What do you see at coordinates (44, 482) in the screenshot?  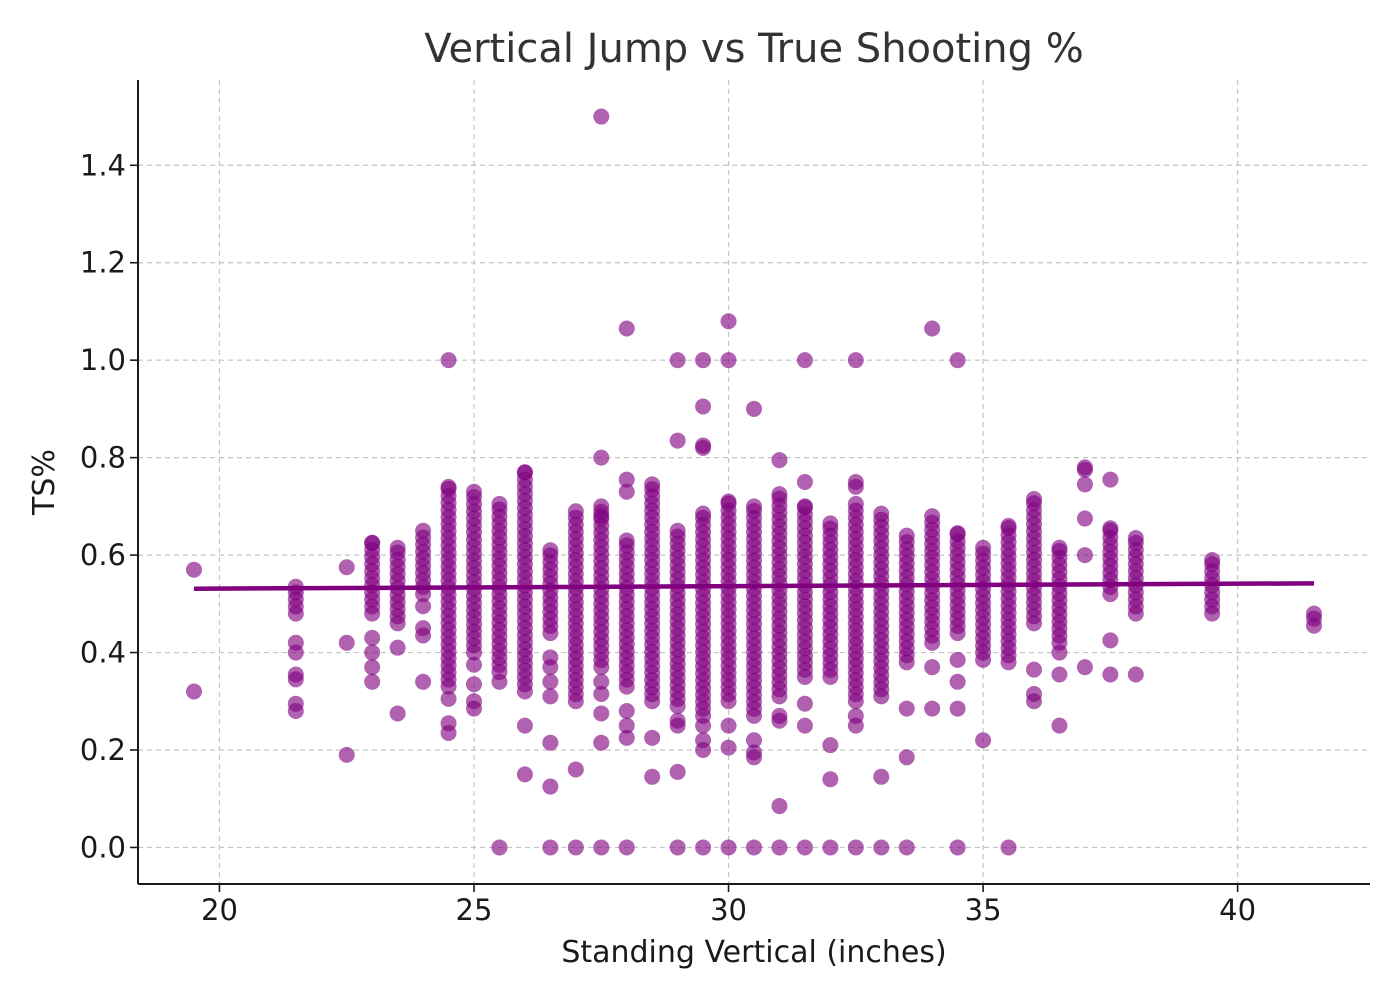 I see `y-axis-label: TS%` at bounding box center [44, 482].